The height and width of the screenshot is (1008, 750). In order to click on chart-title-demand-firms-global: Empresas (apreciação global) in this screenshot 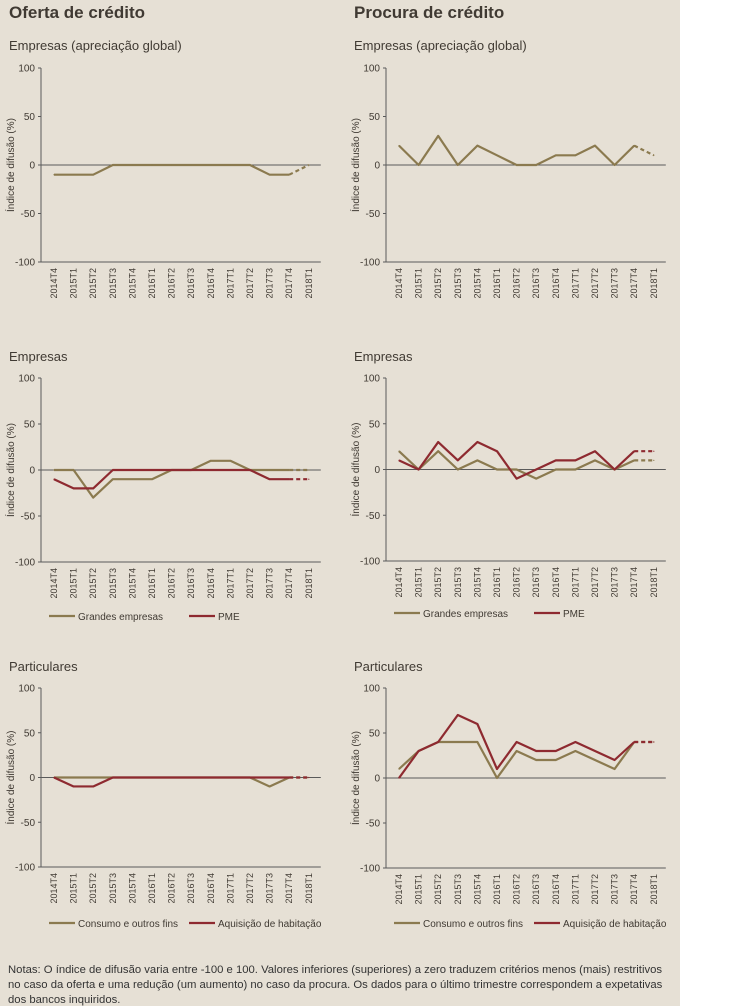, I will do `click(440, 45)`.